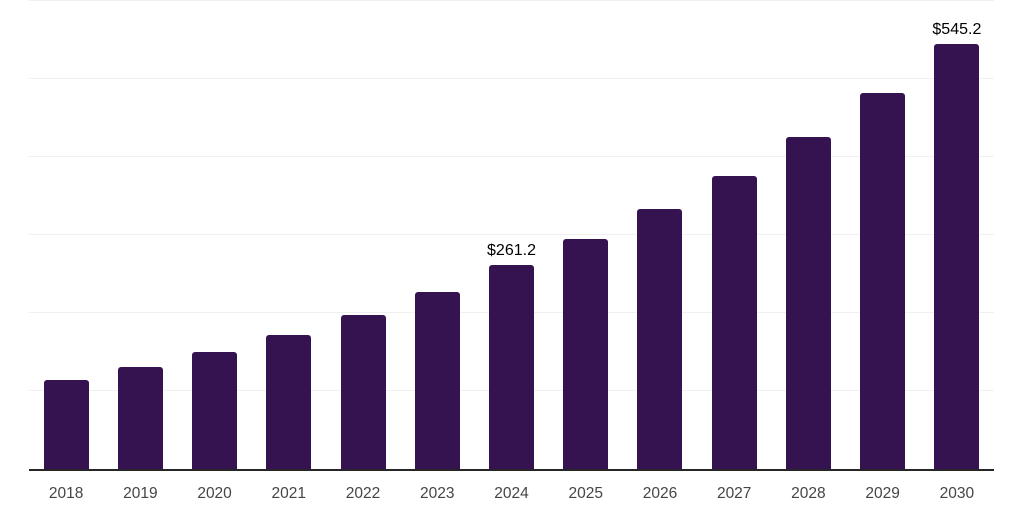  What do you see at coordinates (957, 256) in the screenshot?
I see `bar-2030` at bounding box center [957, 256].